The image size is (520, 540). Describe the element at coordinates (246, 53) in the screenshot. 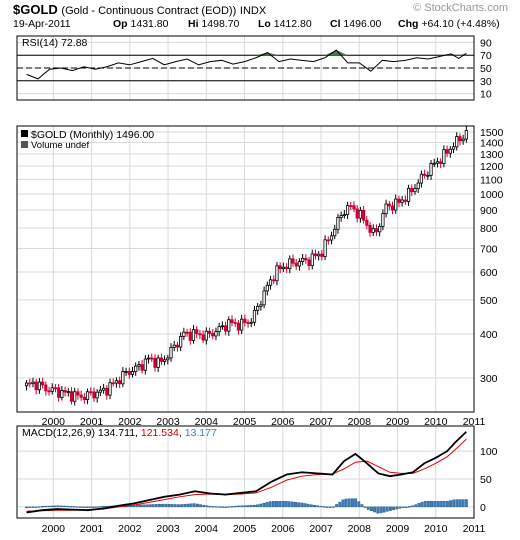

I see `rsi-overbought-fill` at that location.